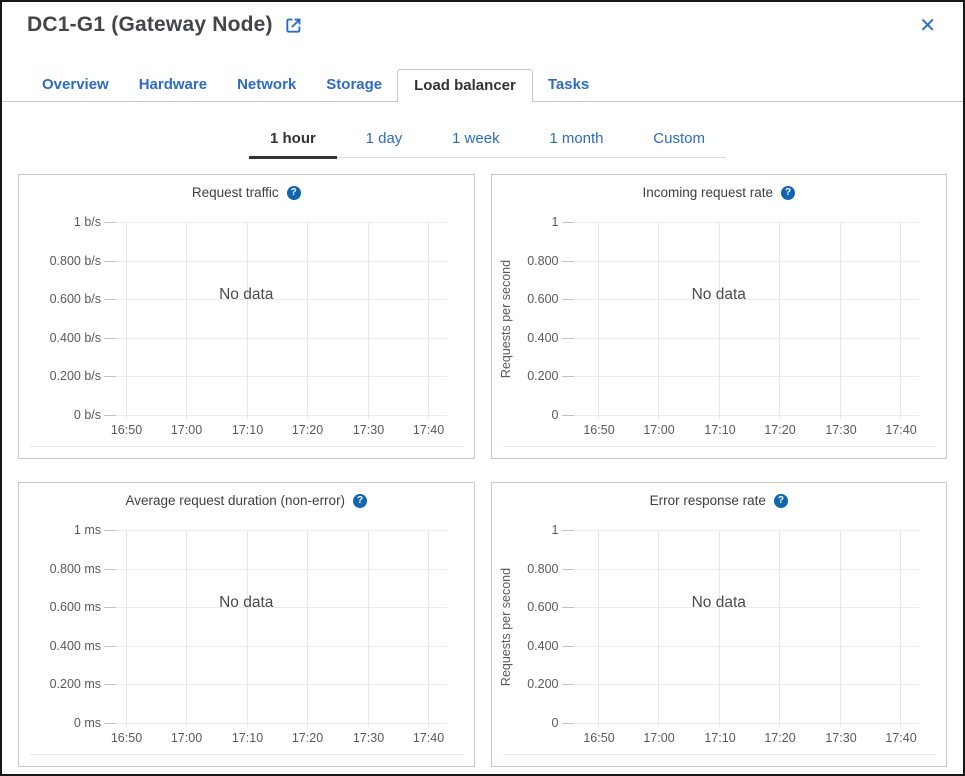 The height and width of the screenshot is (776, 965). Describe the element at coordinates (75, 84) in the screenshot. I see `tab-overview: Overview` at that location.